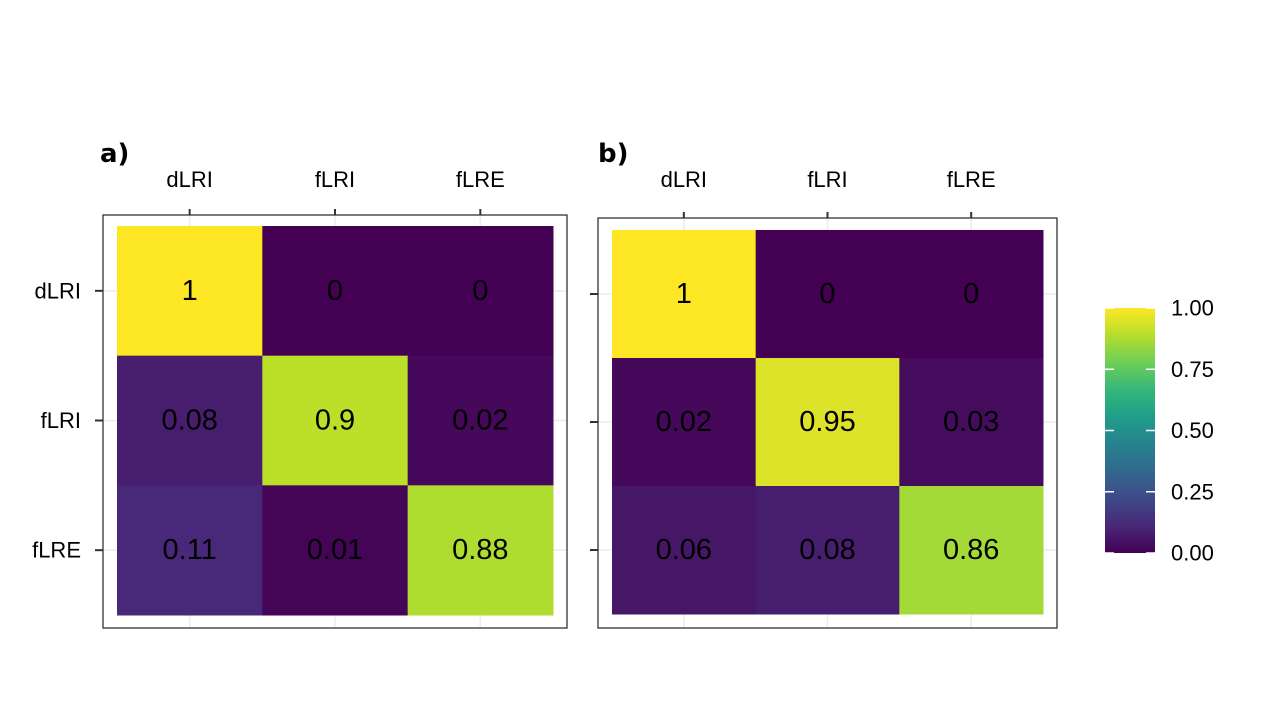  What do you see at coordinates (1192, 369) in the screenshot?
I see `colorbar-tick-label: 0.75` at bounding box center [1192, 369].